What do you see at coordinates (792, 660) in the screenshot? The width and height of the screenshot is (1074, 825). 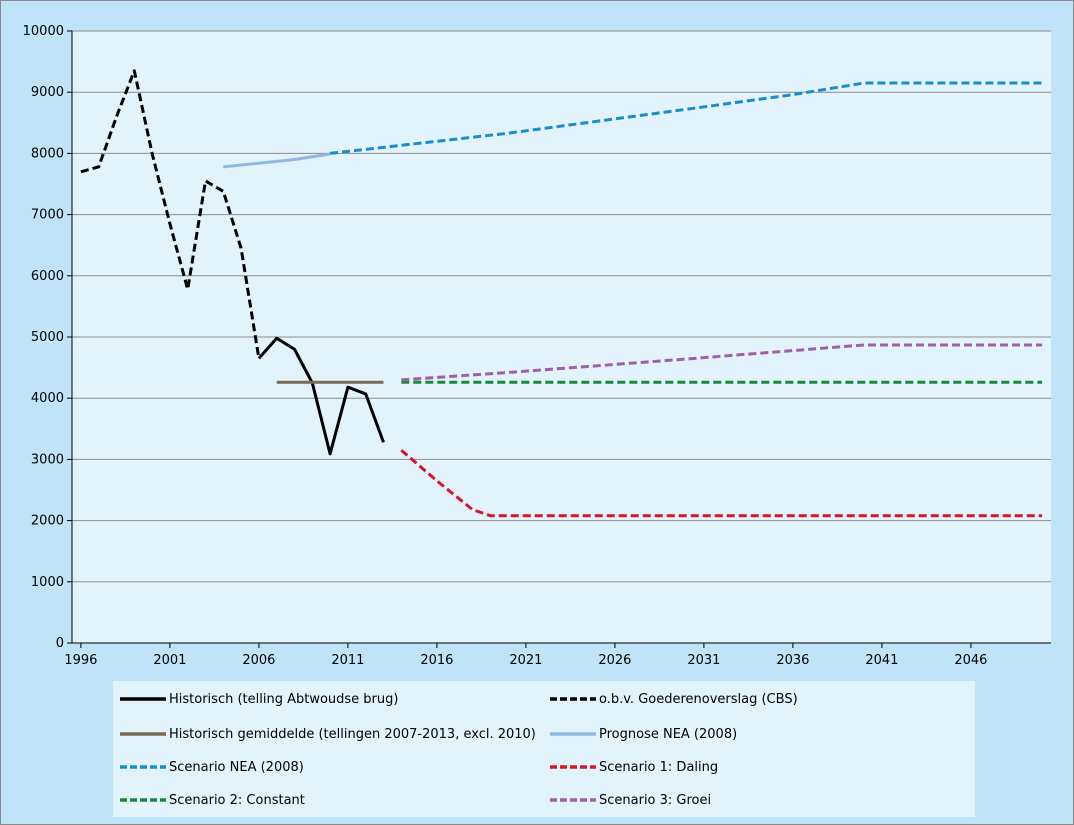 I see `x-tick-label: 2036` at bounding box center [792, 660].